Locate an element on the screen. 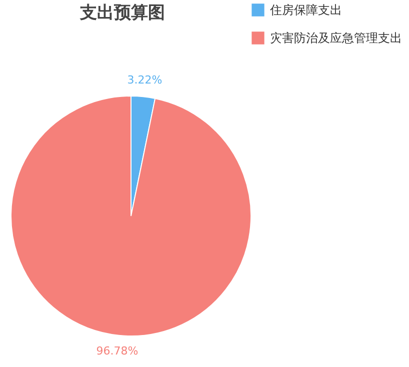  legend-label: 住房保障支出 is located at coordinates (305, 10).